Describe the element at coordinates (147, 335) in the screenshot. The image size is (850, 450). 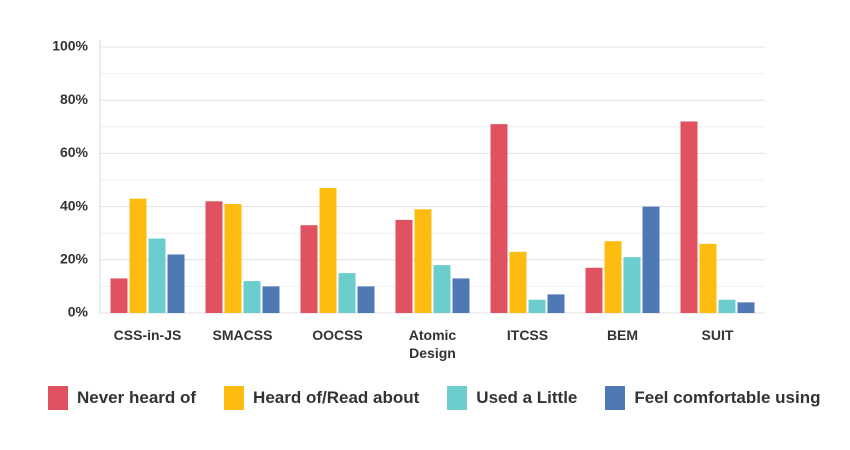
I see `x-tick-label: CSS-in-JS` at that location.